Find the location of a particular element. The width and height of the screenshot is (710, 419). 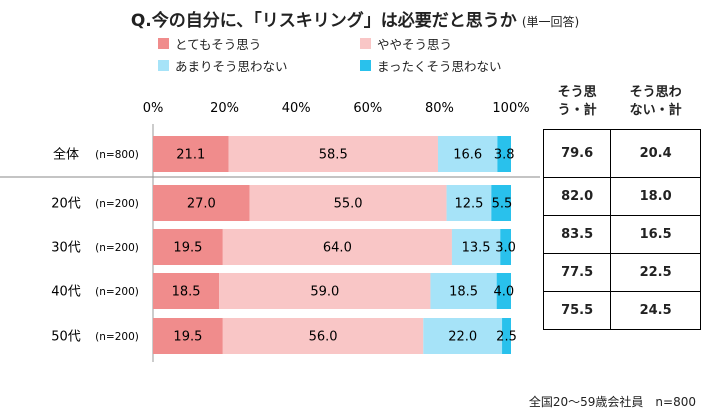

data-label: 22.0 is located at coordinates (462, 337).